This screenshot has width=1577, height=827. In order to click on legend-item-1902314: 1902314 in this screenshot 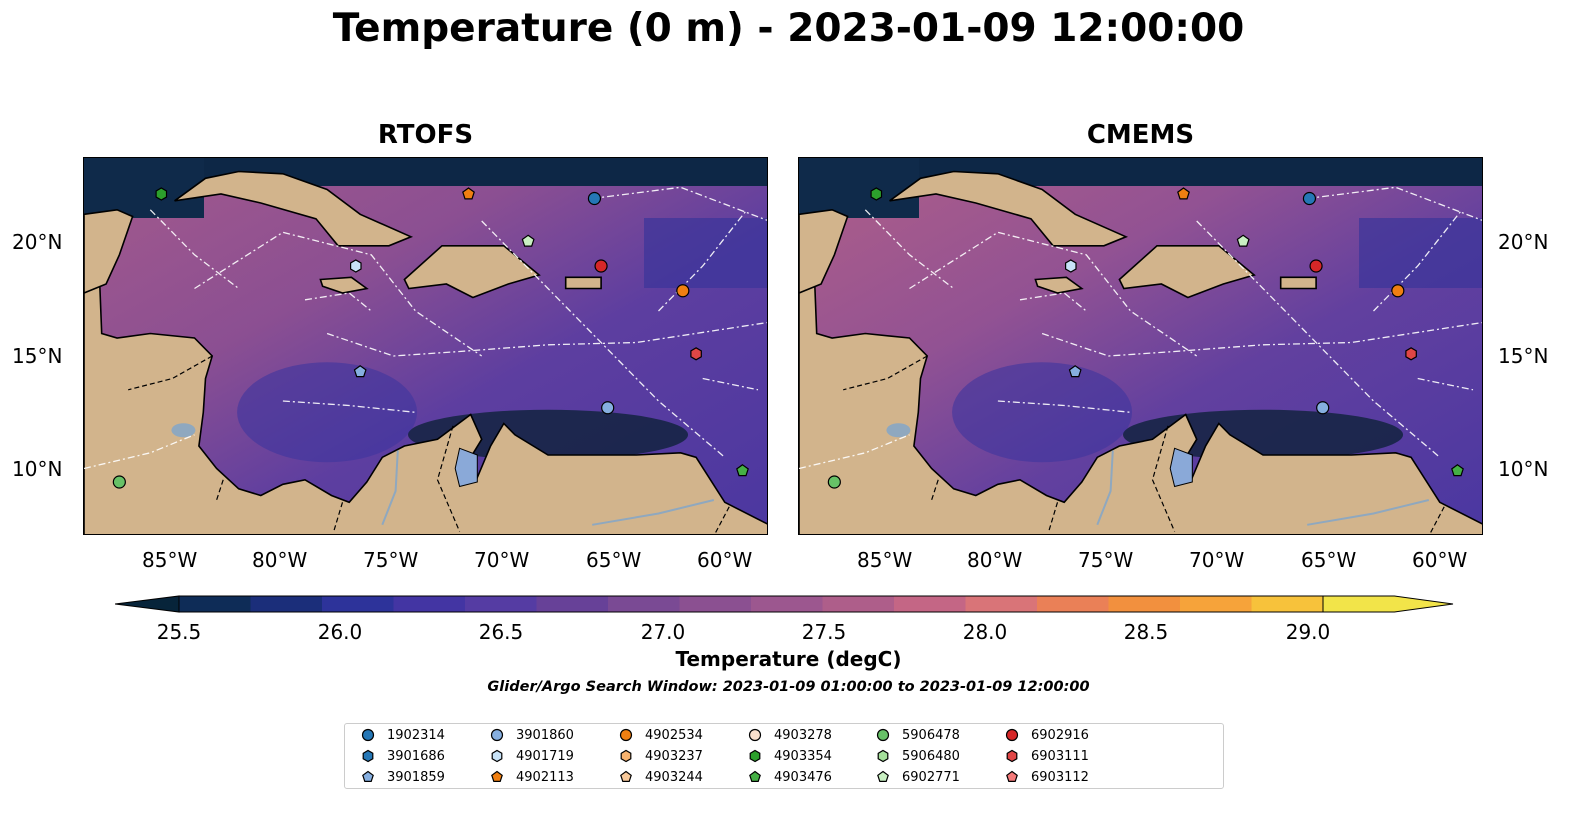, I will do `click(403, 735)`.